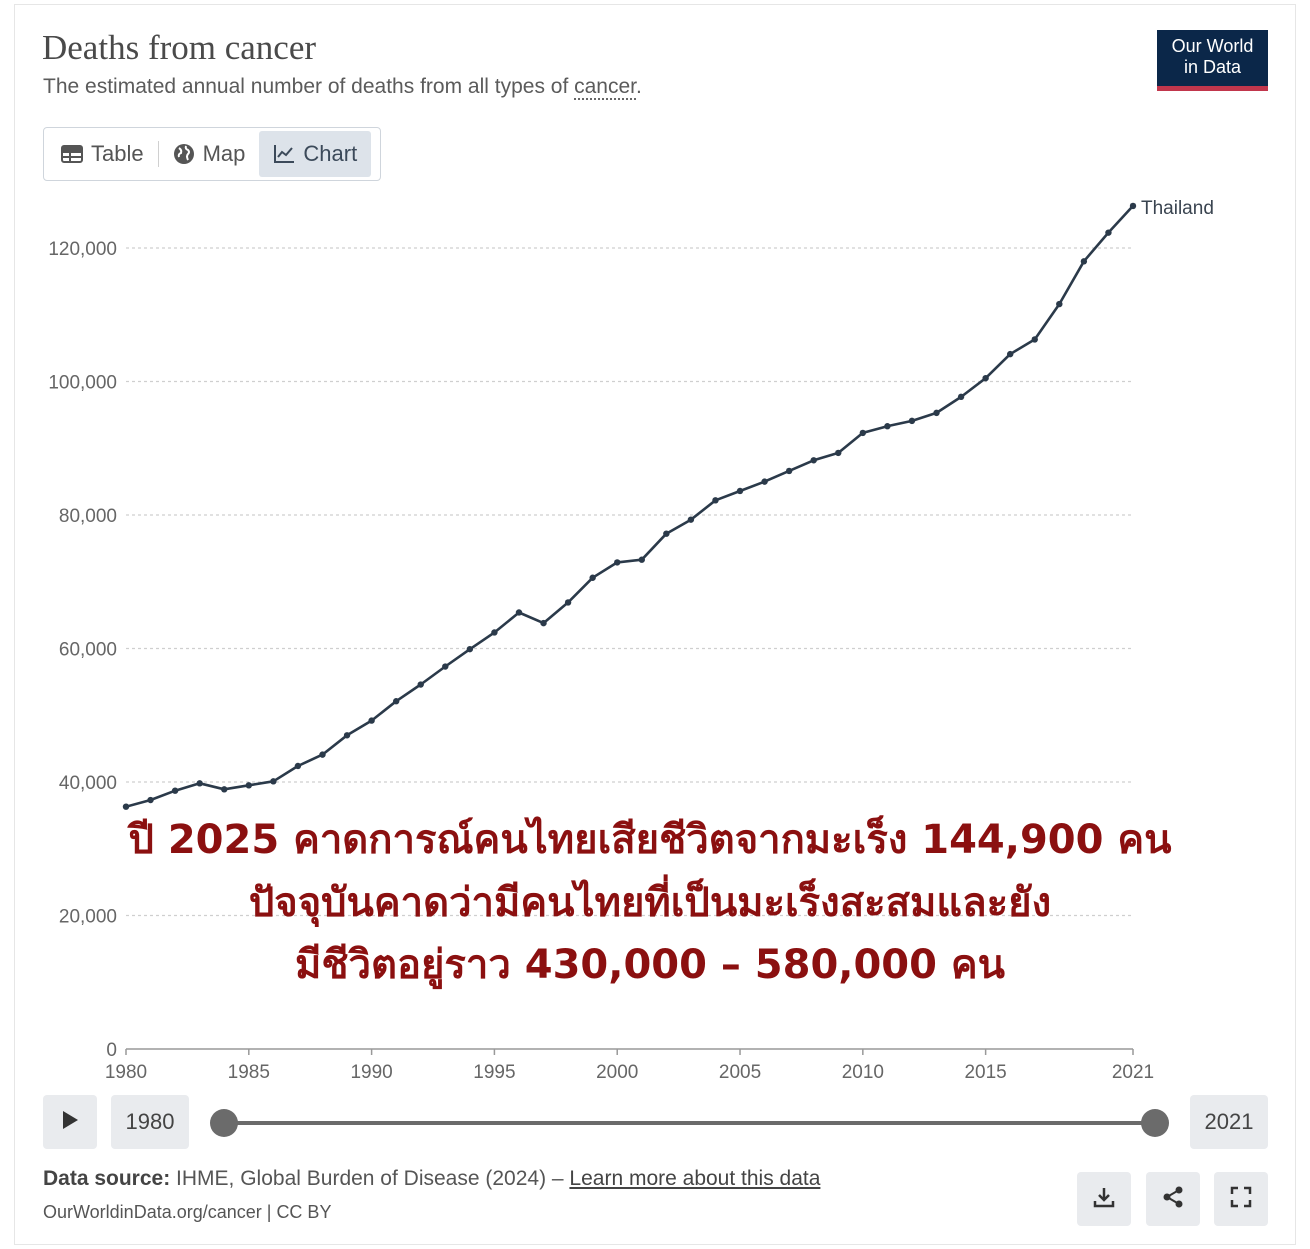 This screenshot has width=1310, height=1249. I want to click on source-label: Data source:, so click(107, 1178).